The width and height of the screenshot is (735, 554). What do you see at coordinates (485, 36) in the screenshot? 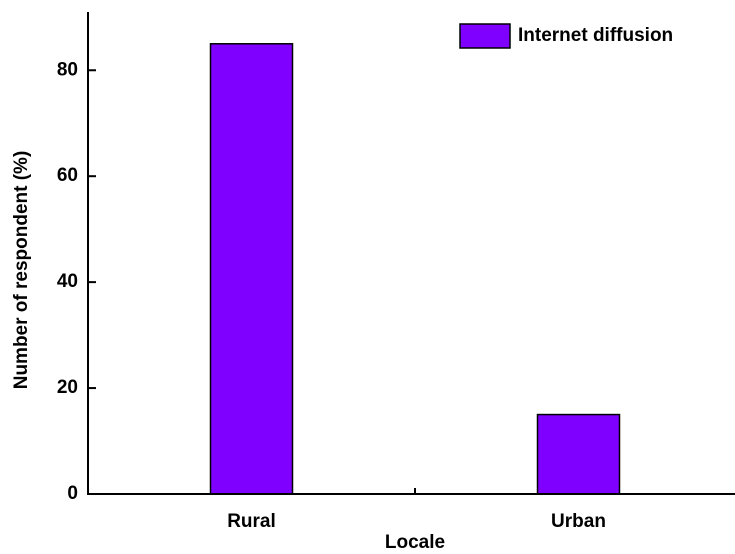
I see `legend-swatch` at bounding box center [485, 36].